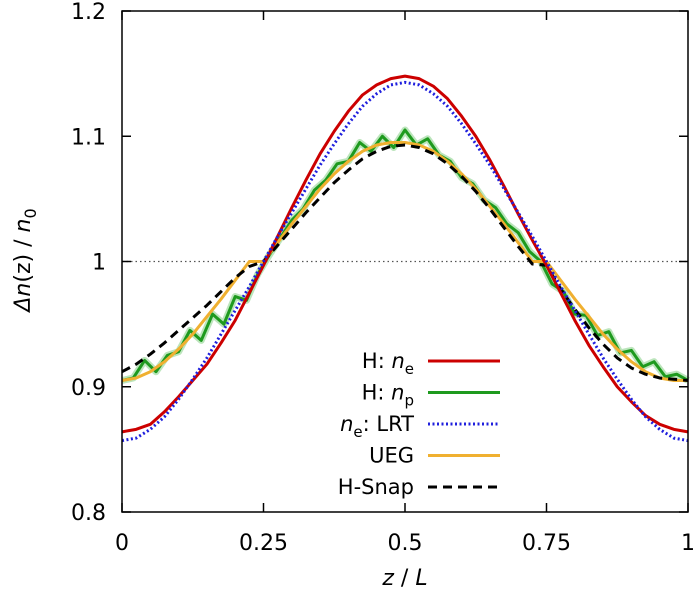 This screenshot has width=700, height=597. What do you see at coordinates (409, 401) in the screenshot?
I see `legend-label-sub: p` at bounding box center [409, 401].